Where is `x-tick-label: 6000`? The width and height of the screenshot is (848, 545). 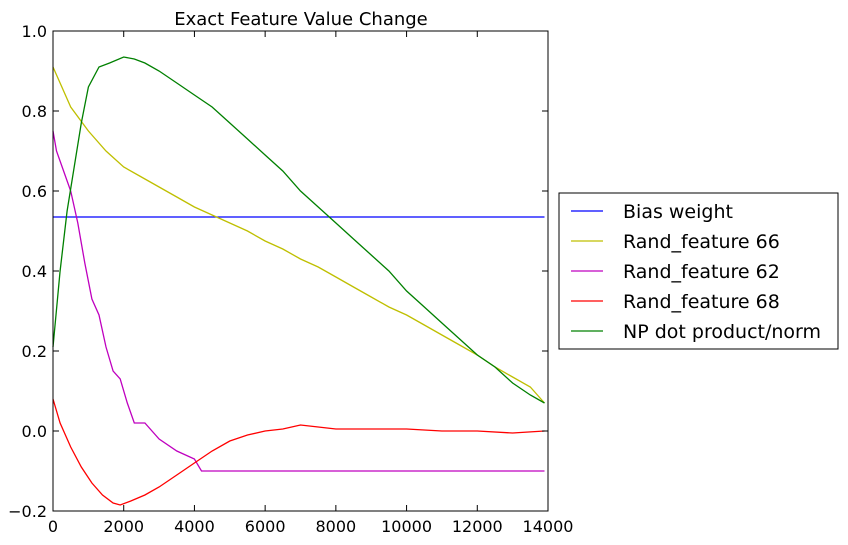 x-tick-label: 6000 is located at coordinates (265, 526).